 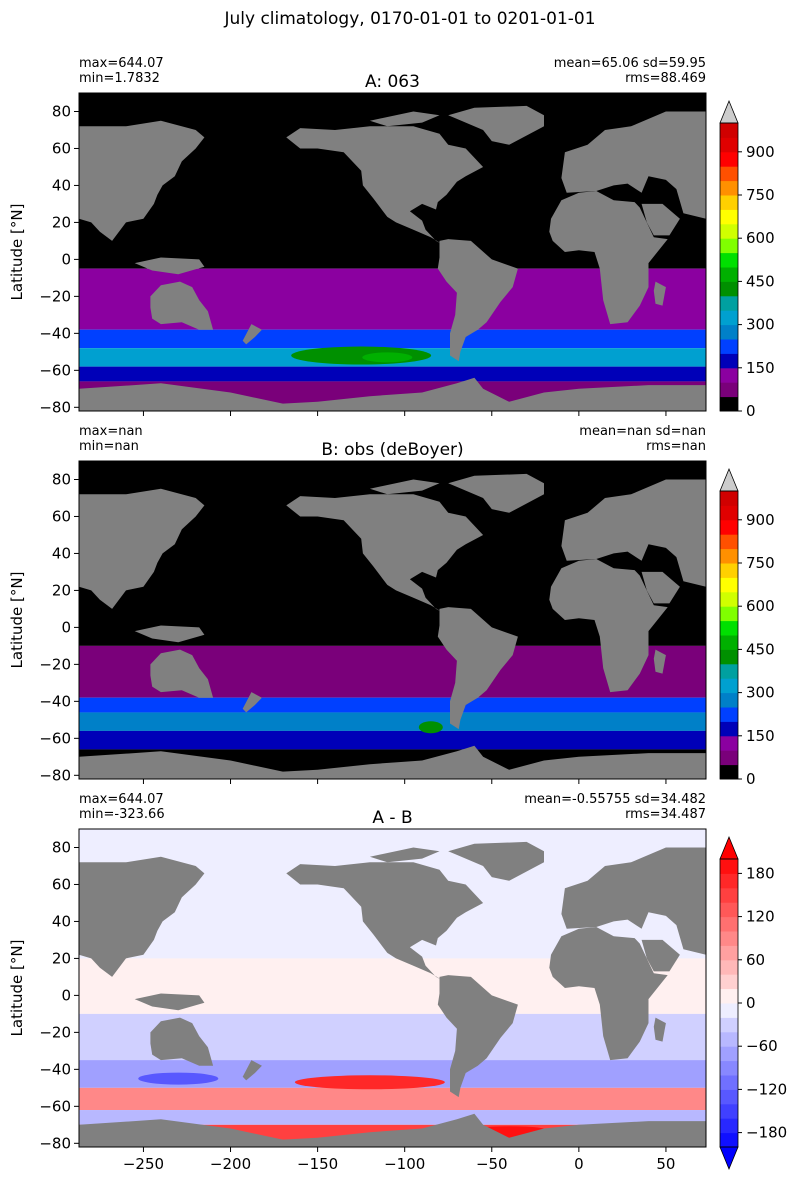 I want to click on y-tick-label: 20, so click(x=61, y=958).